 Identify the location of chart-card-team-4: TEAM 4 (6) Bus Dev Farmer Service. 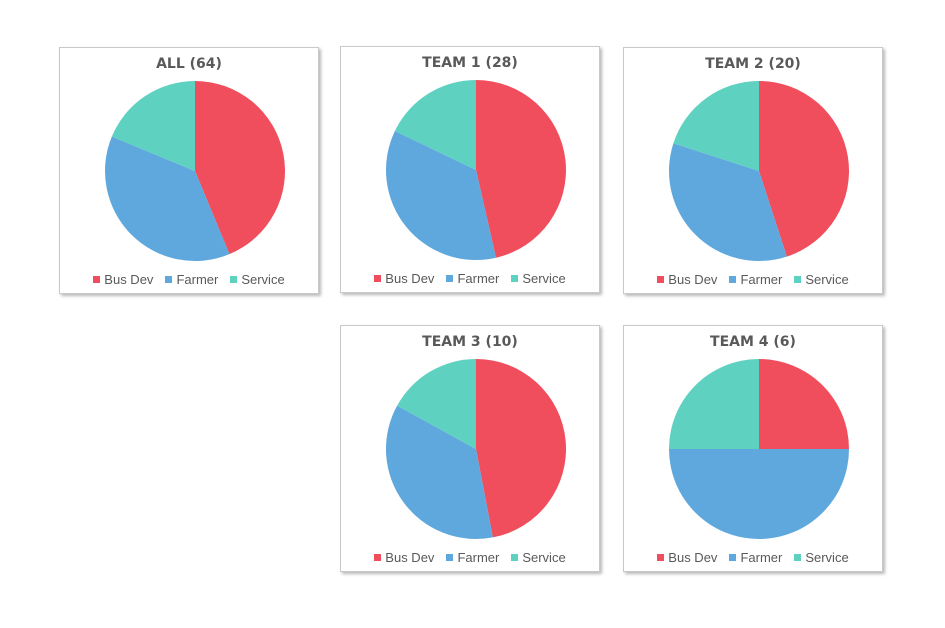
(753, 448).